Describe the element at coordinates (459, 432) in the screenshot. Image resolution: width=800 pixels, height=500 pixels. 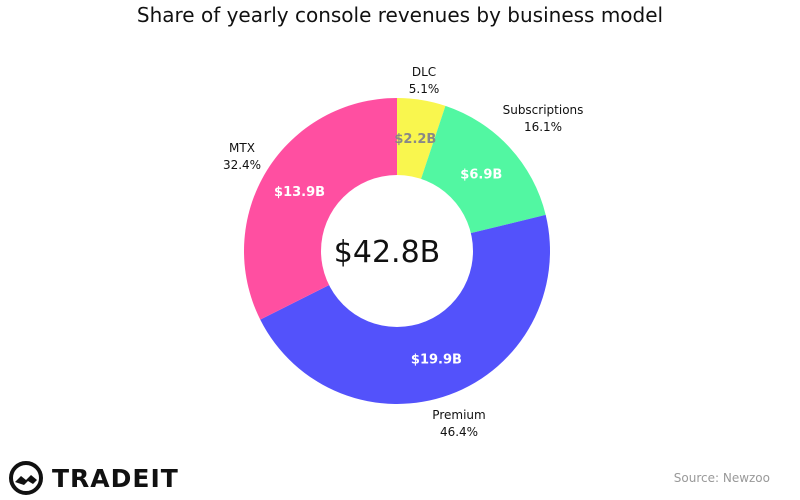
I see `percent-label-premium: 46.4%` at that location.